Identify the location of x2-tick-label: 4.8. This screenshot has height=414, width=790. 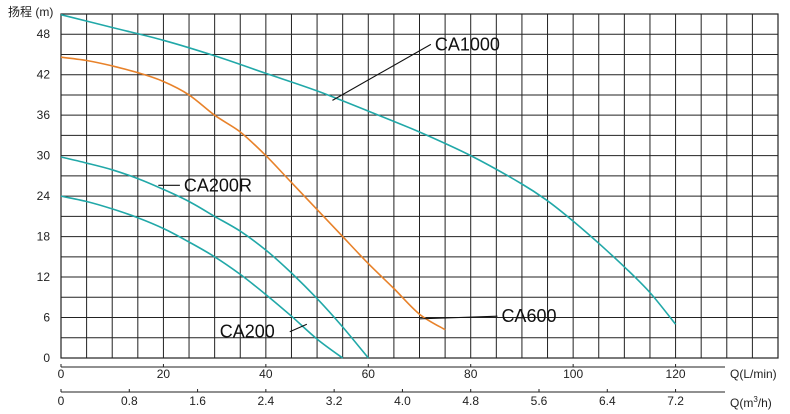
(470, 401).